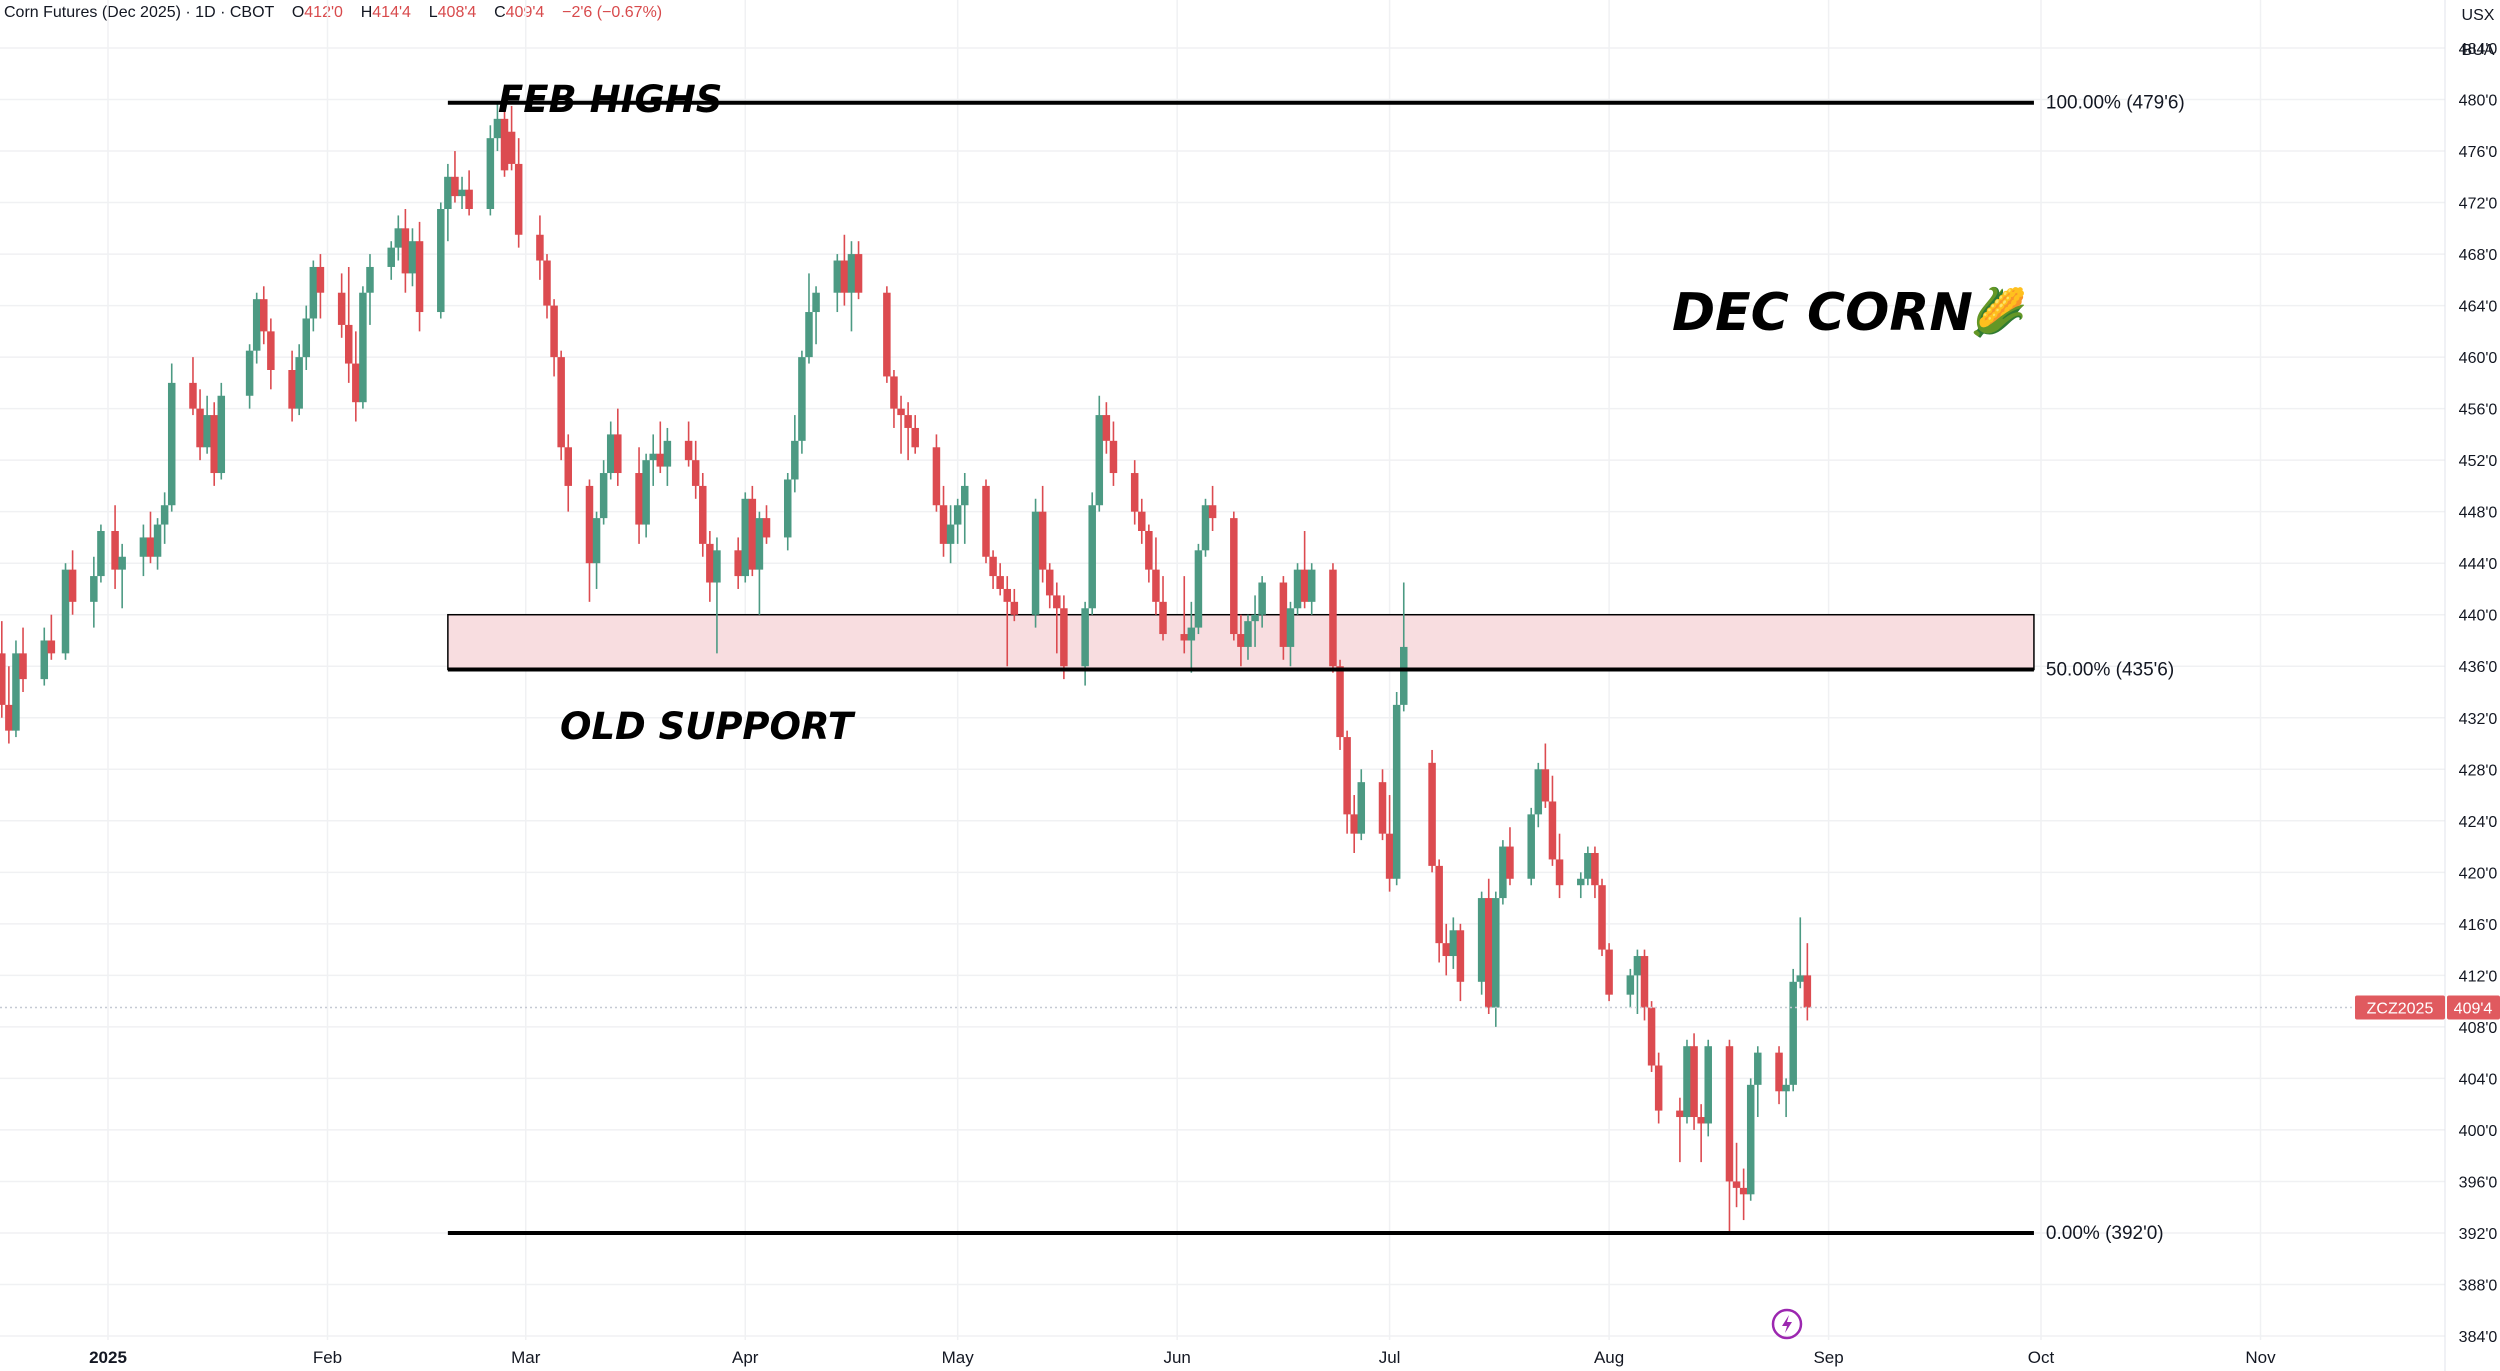 This screenshot has height=1371, width=2500. What do you see at coordinates (1787, 1324) in the screenshot?
I see `lightning-bolt-icon` at bounding box center [1787, 1324].